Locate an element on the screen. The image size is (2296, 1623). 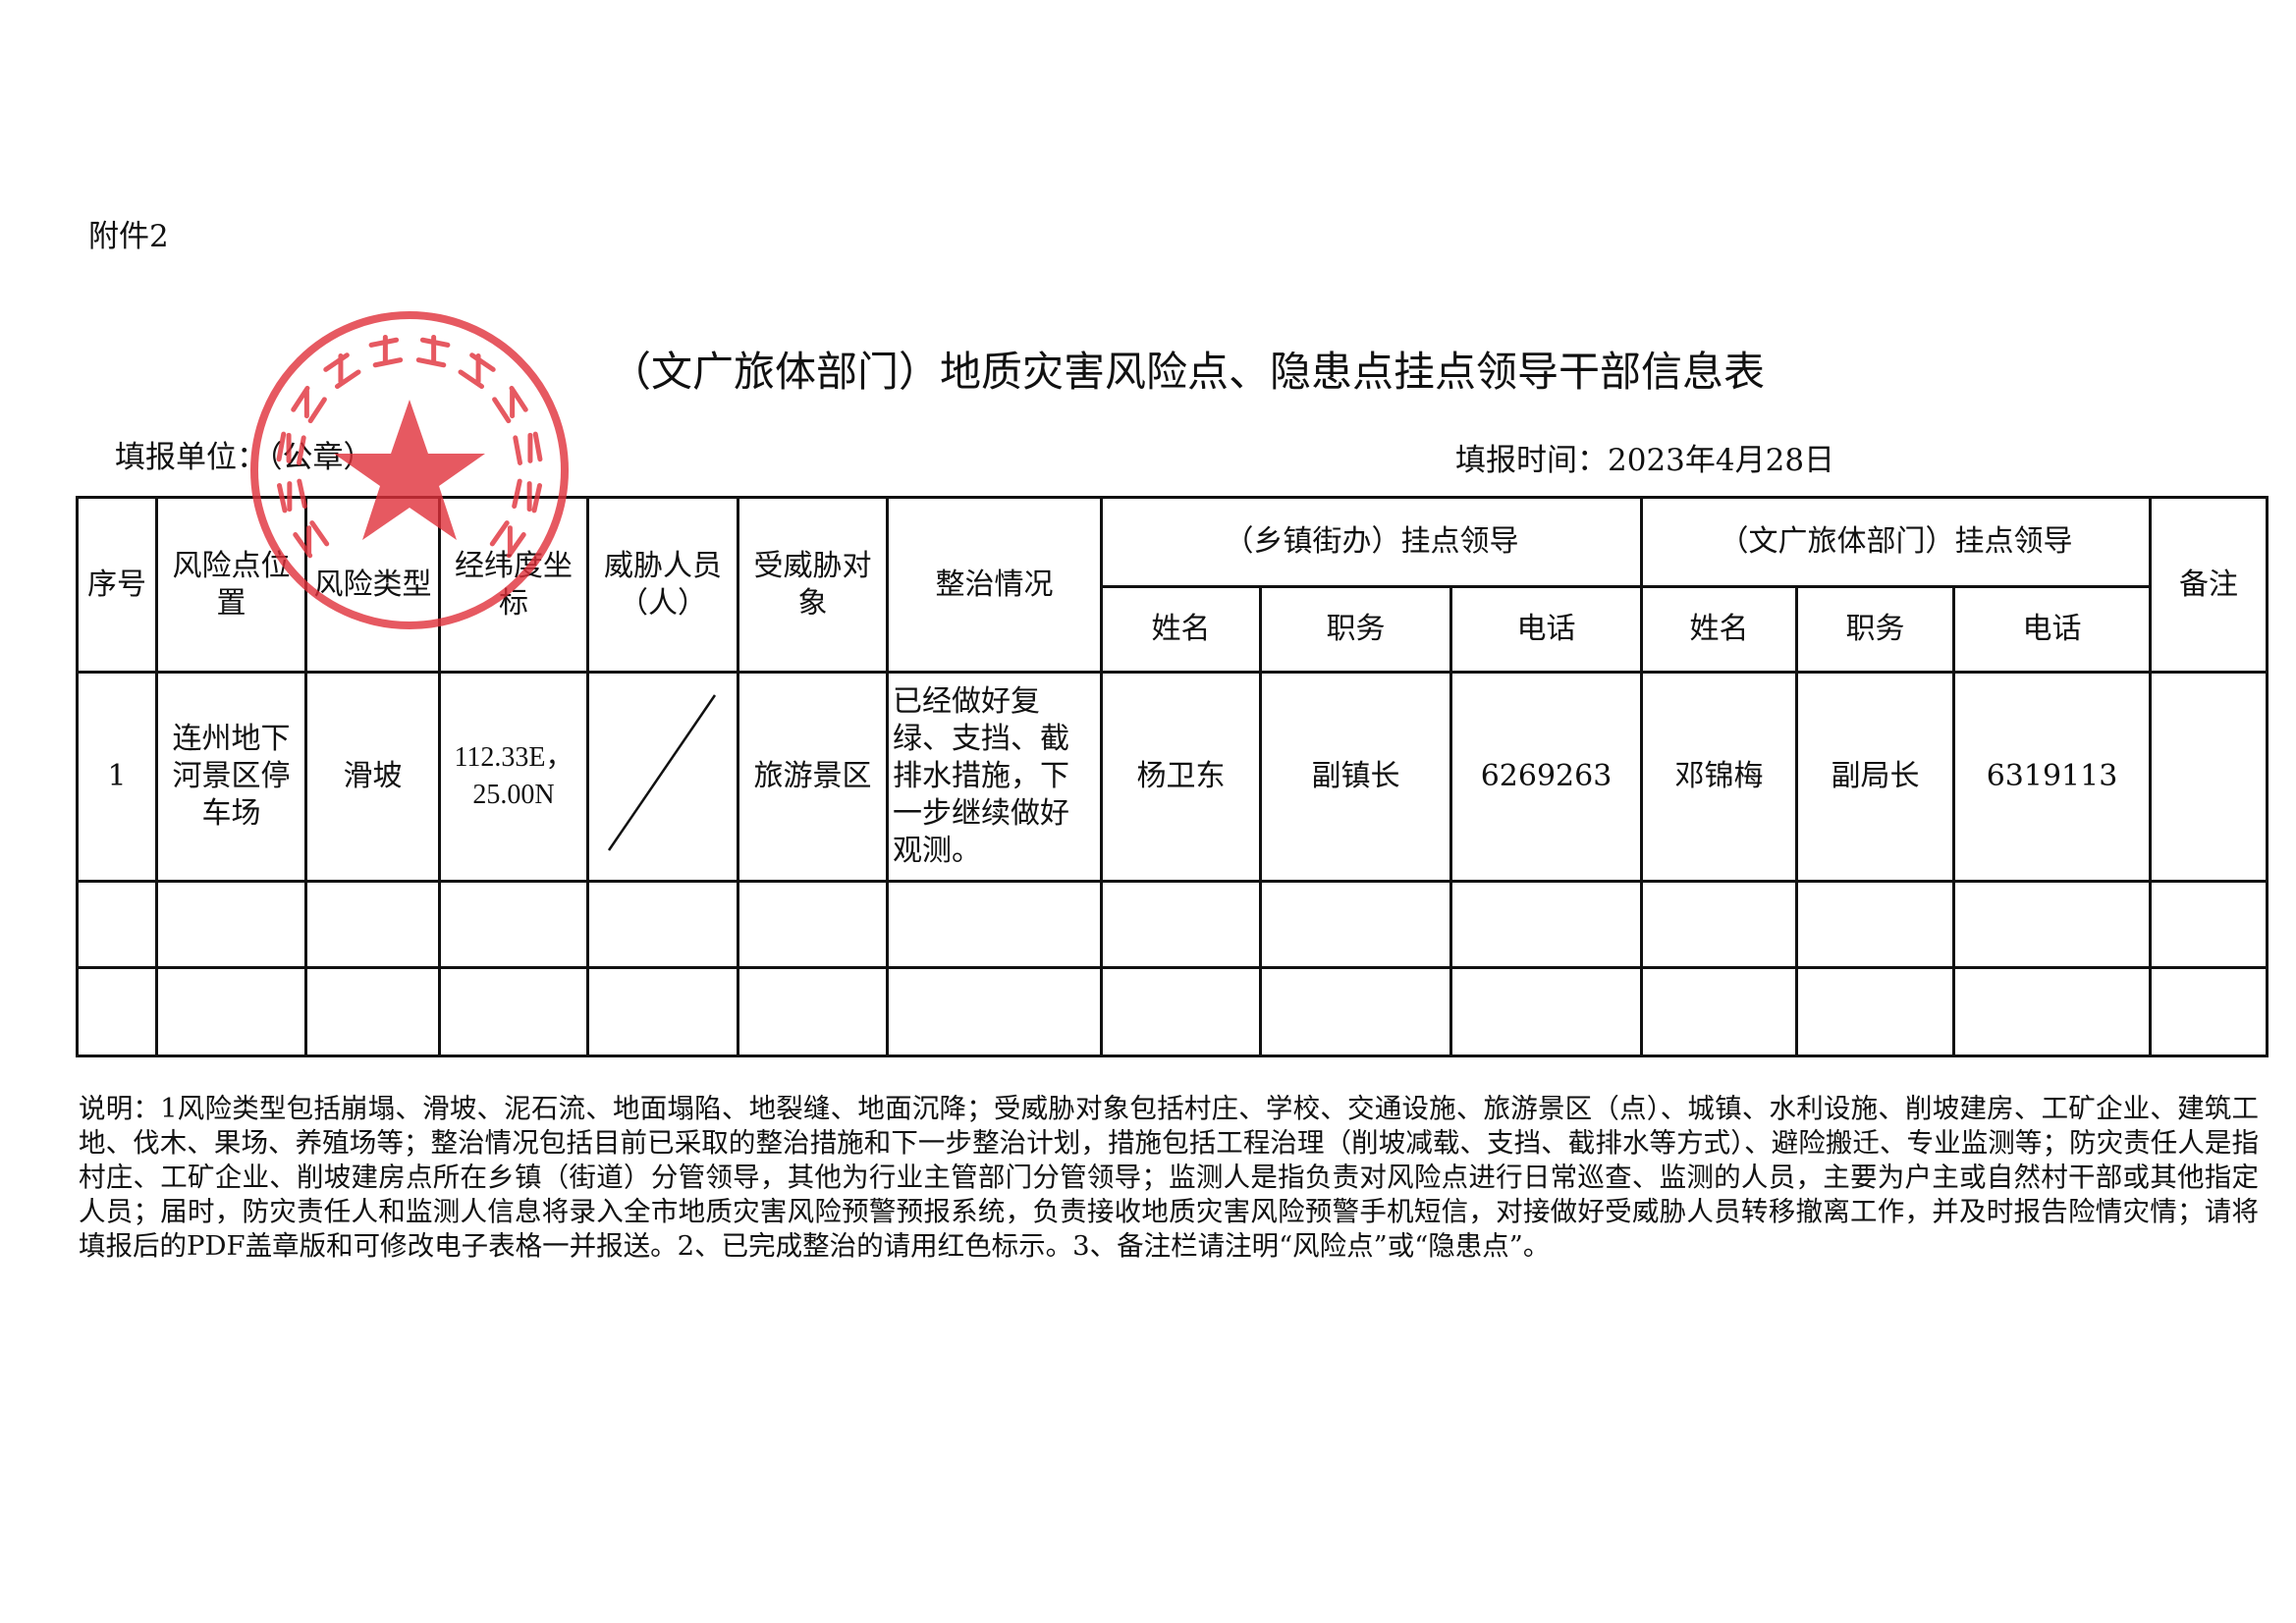
cell-town-title: 副镇长 is located at coordinates (1355, 777).